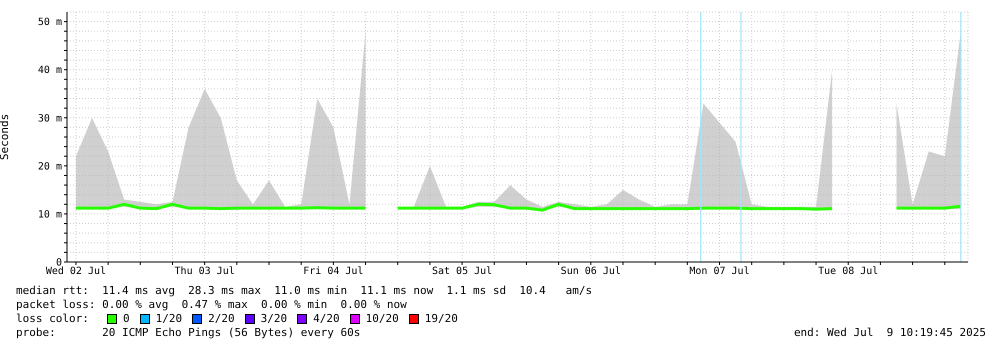 This screenshot has width=997, height=347. What do you see at coordinates (126, 319) in the screenshot?
I see `legend-label: 0` at bounding box center [126, 319].